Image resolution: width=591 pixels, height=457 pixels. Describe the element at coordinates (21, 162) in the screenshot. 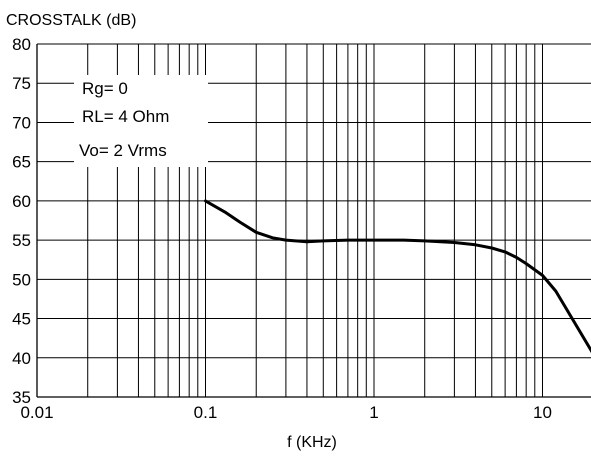

I see `y-tick-label: 65` at that location.